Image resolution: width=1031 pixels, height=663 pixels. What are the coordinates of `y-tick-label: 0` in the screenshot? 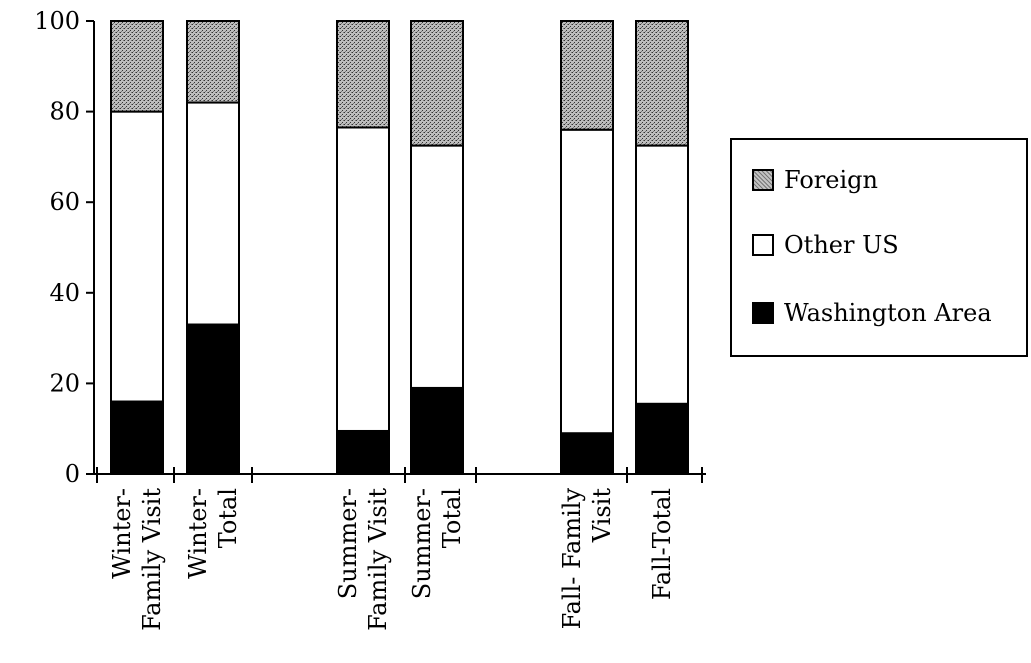 It's located at (72, 474).